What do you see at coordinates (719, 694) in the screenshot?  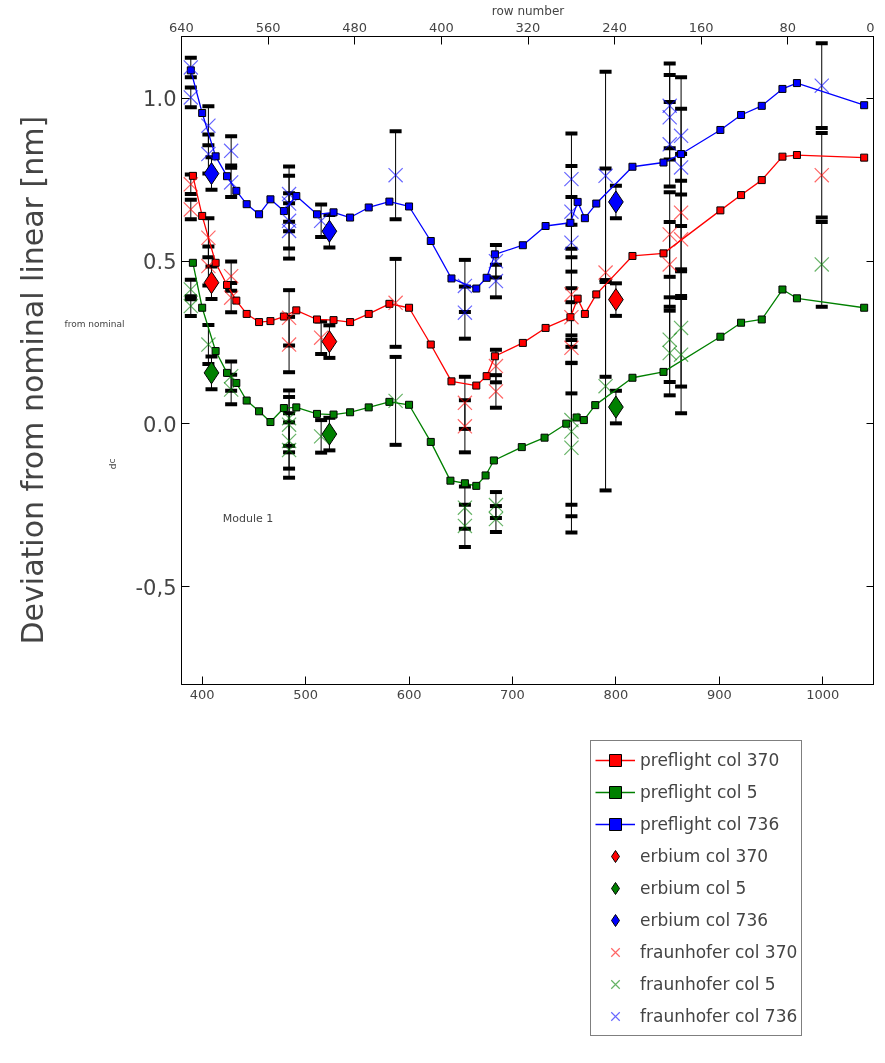 I see `x-tick-label: 900` at bounding box center [719, 694].